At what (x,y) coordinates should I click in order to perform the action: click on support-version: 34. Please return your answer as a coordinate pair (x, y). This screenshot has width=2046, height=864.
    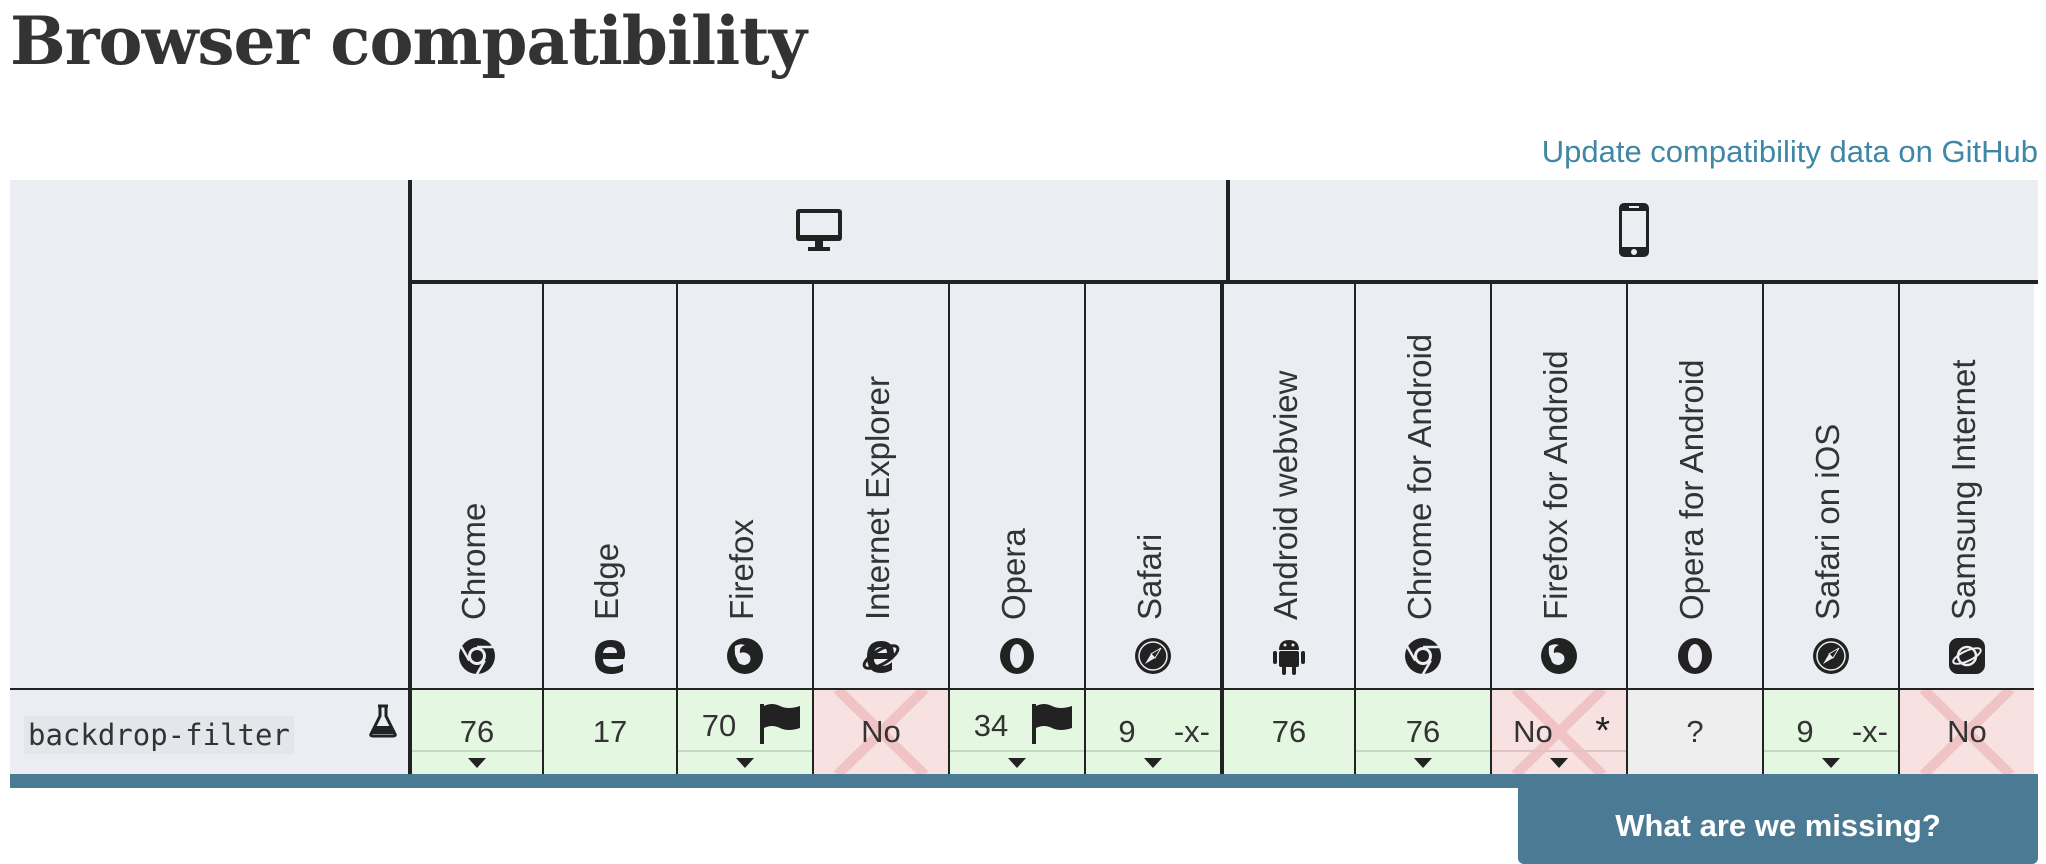
    Looking at the image, I should click on (991, 725).